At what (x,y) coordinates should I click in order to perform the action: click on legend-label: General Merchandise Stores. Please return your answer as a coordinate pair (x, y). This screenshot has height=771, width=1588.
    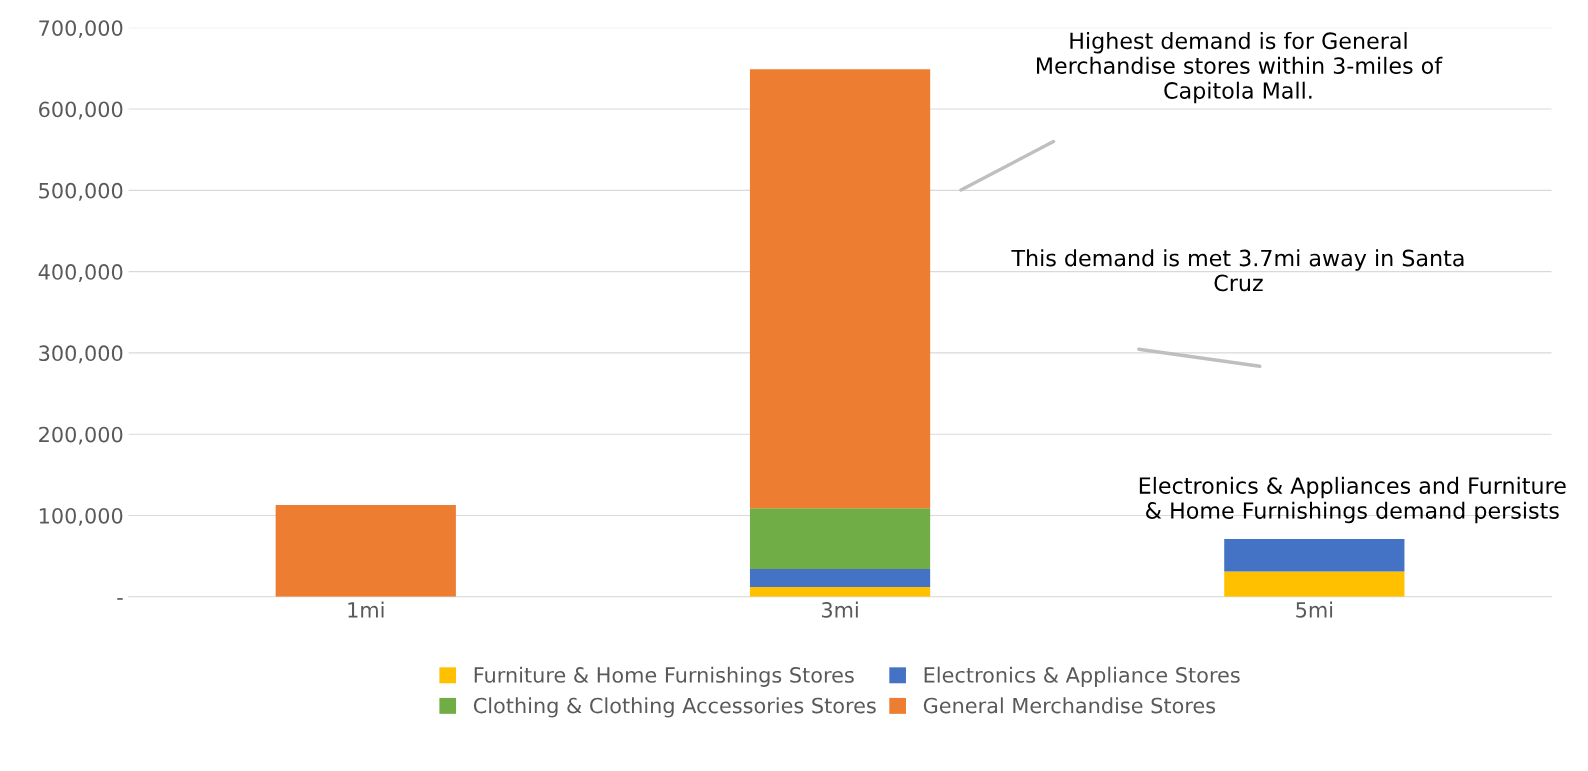
    Looking at the image, I should click on (1069, 705).